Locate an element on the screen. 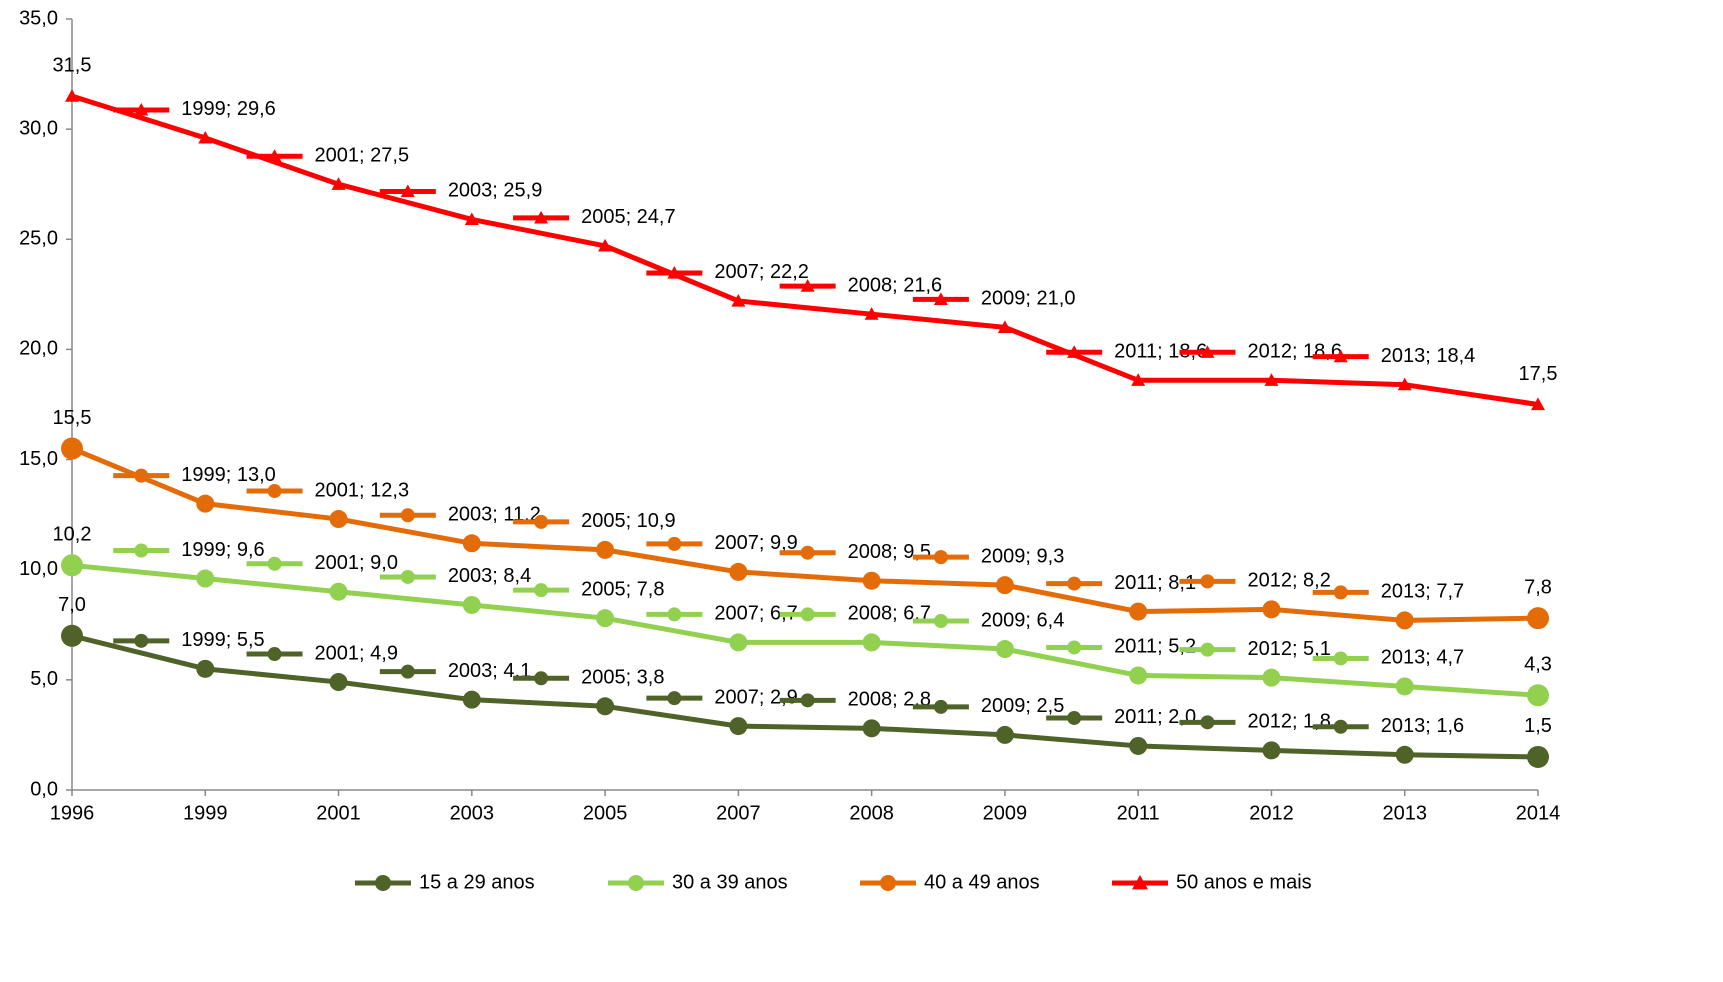  data-label: 2013; 7,7 is located at coordinates (1422, 592).